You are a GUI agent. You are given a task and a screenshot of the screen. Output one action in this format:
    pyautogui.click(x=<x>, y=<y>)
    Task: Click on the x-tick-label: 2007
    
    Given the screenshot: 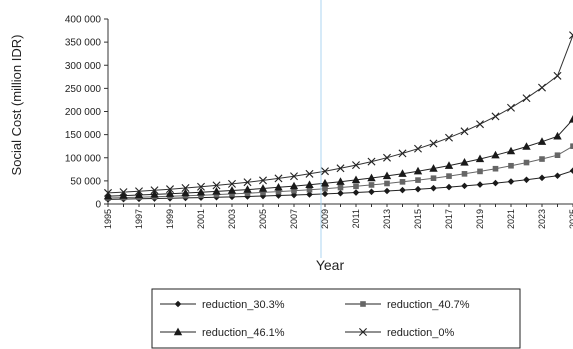 What is the action you would take?
    pyautogui.click(x=294, y=219)
    